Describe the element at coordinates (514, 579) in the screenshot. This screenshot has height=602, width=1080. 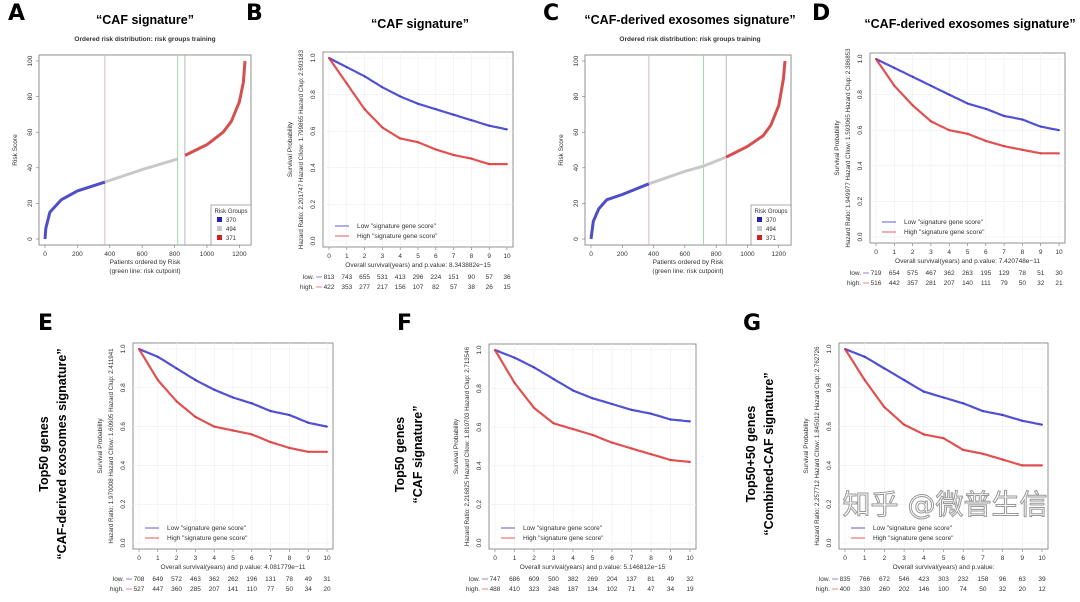
I see `risk-table-low-count: 686` at that location.